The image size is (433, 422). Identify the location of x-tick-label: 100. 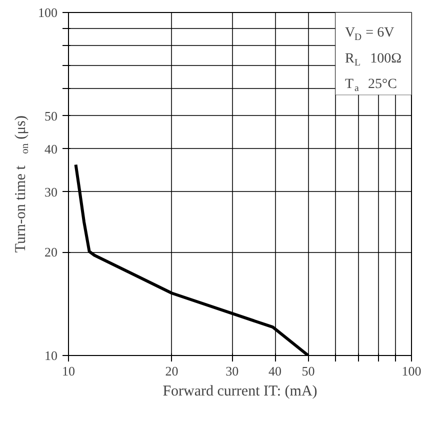
(412, 371).